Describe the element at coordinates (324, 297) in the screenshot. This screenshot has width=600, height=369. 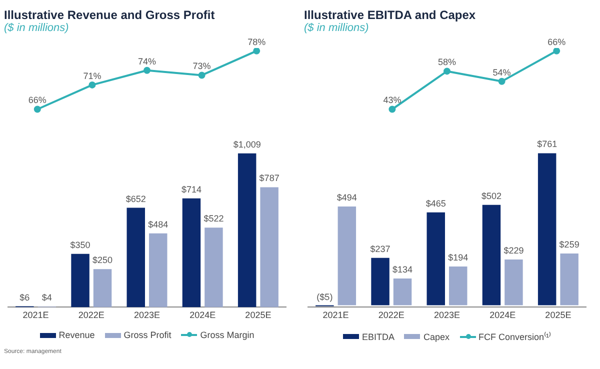
I see `data-label: ($5)` at that location.